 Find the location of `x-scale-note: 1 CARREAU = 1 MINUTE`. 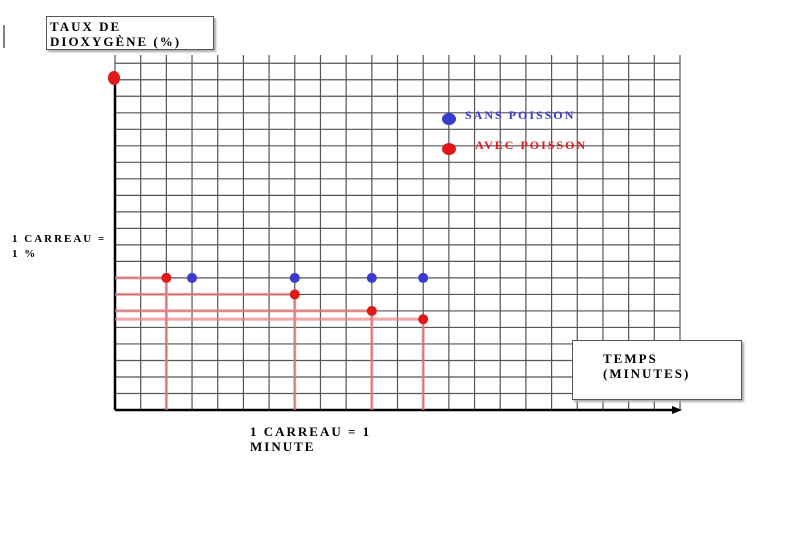

x-scale-note: 1 CARREAU = 1 MINUTE is located at coordinates (311, 439).